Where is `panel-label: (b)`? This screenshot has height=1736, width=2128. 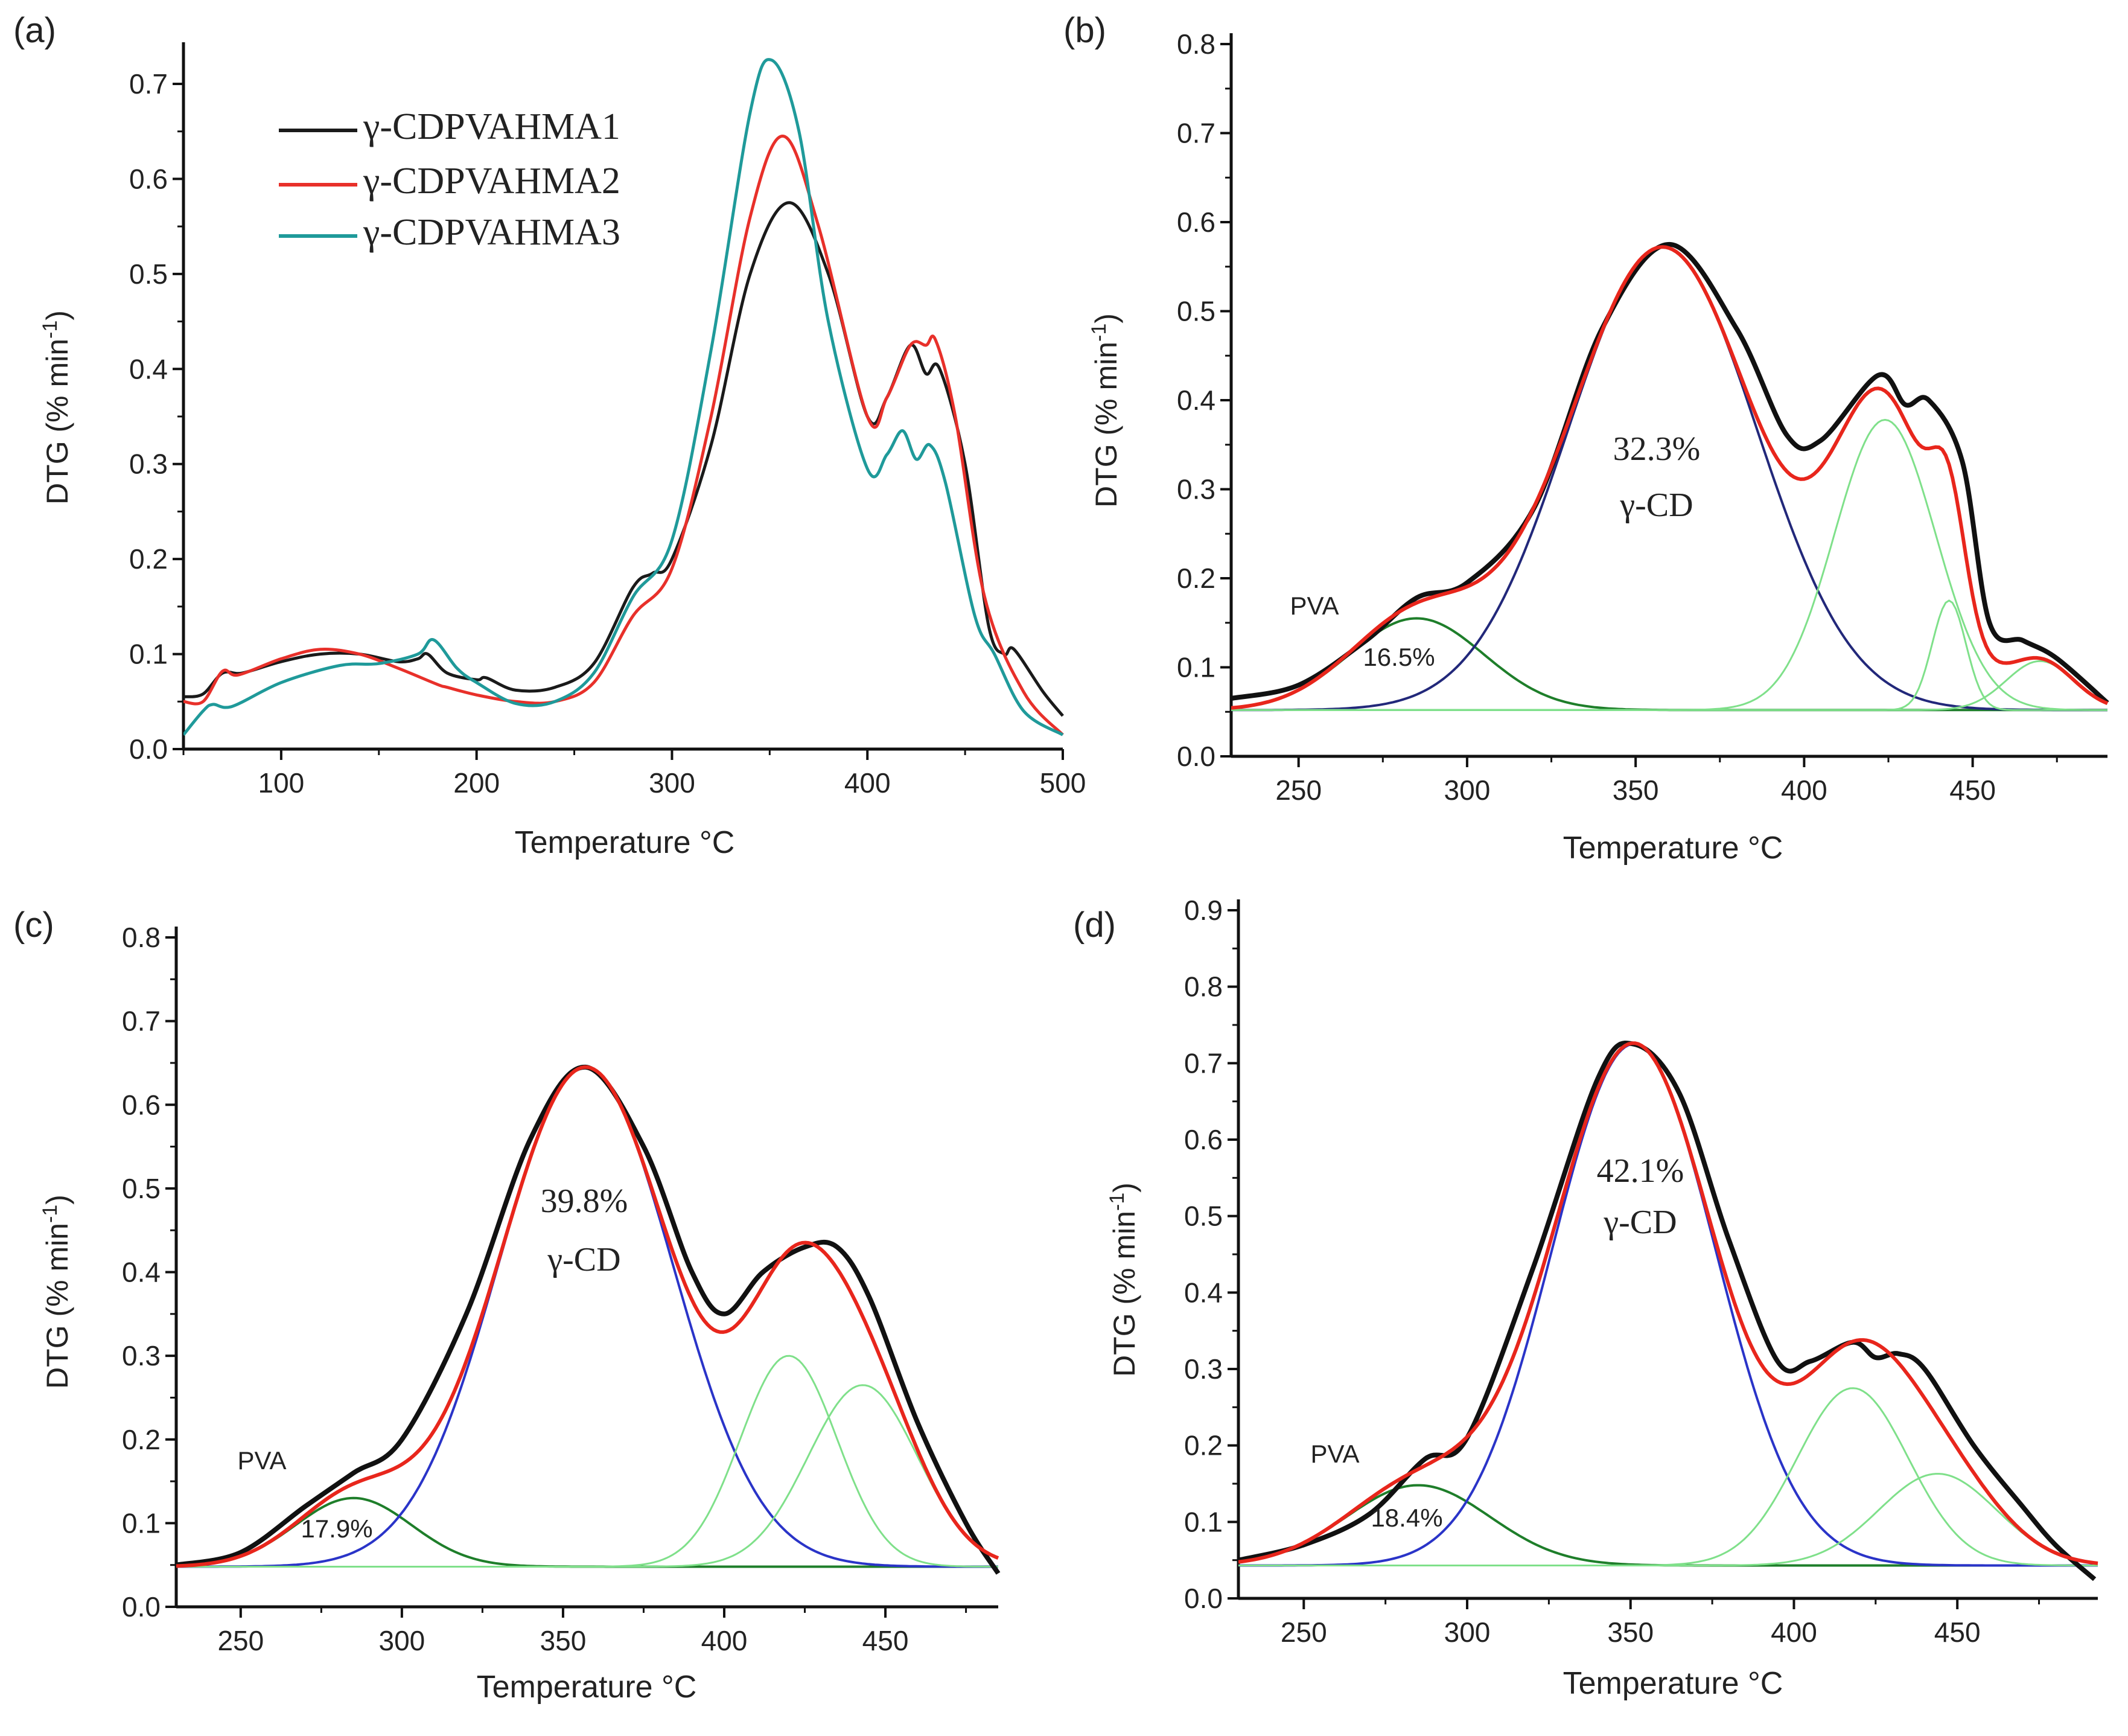
panel-label: (b) is located at coordinates (1084, 30).